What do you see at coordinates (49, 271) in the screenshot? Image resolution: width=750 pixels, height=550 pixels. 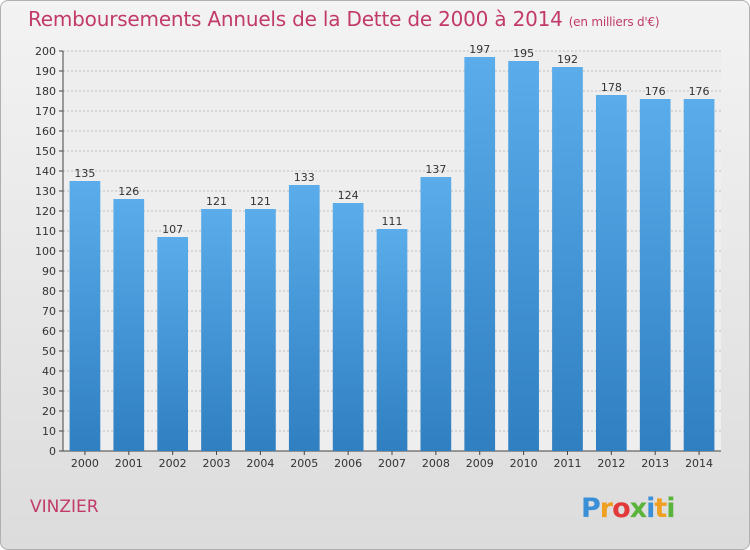 I see `y-tick-label: 90` at bounding box center [49, 271].